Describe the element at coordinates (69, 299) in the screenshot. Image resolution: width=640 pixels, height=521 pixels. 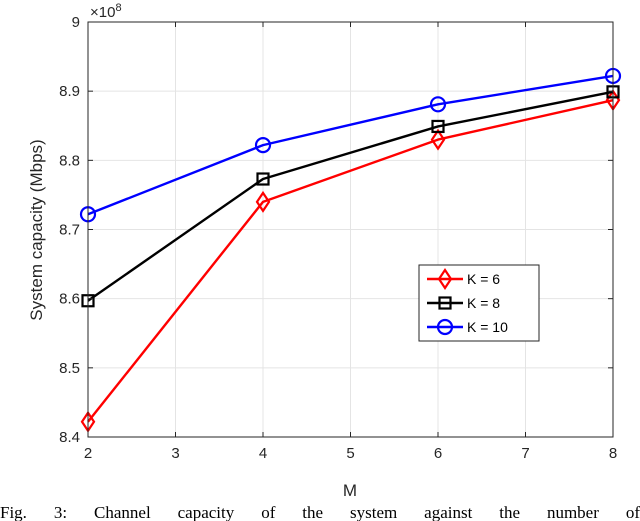
I see `y-tick-label: 8.6` at that location.